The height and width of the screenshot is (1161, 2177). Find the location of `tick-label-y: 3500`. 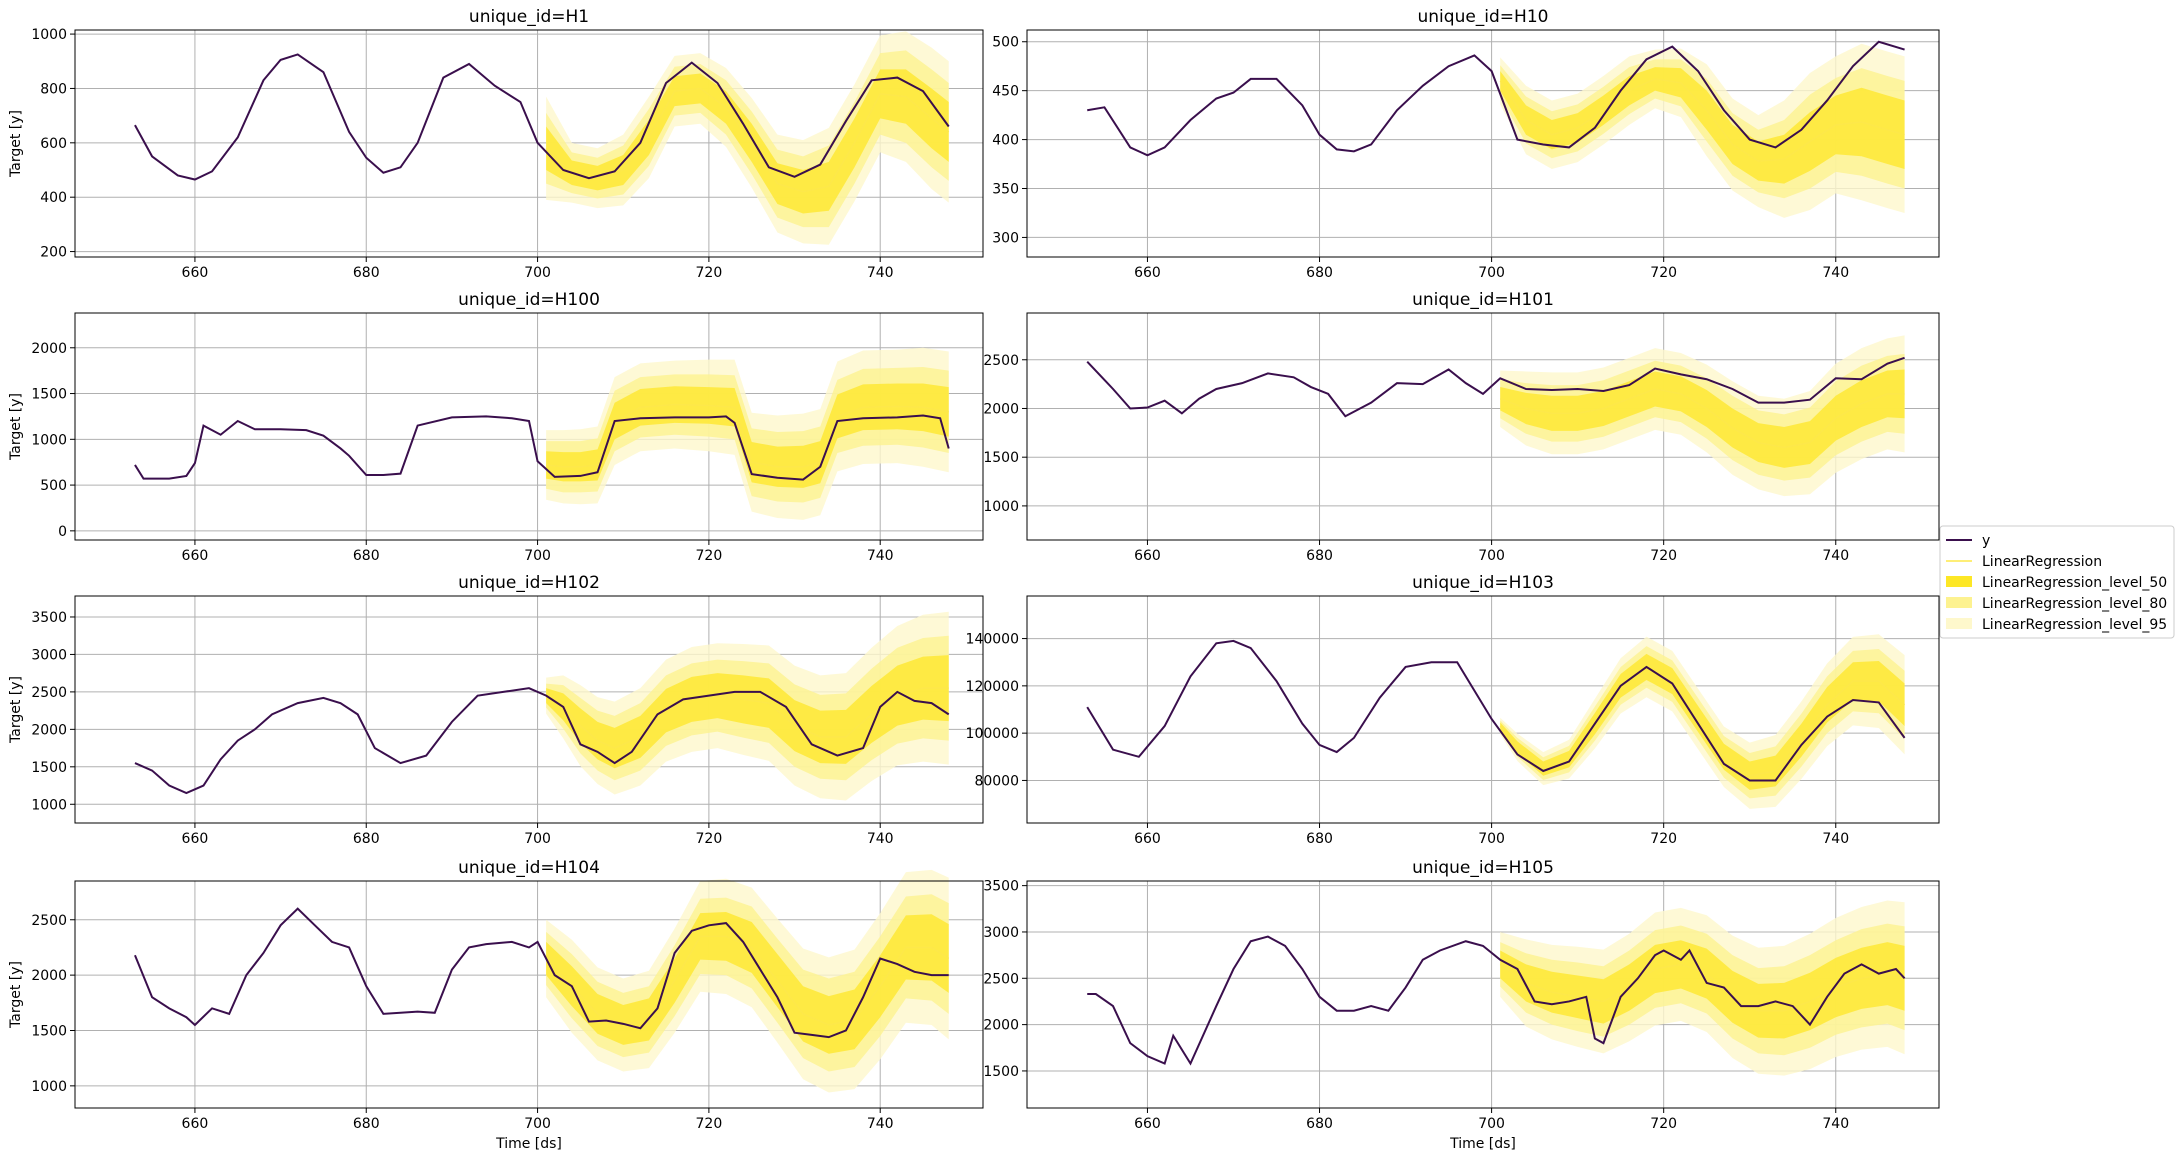

tick-label-y: 3500 is located at coordinates (49, 618).